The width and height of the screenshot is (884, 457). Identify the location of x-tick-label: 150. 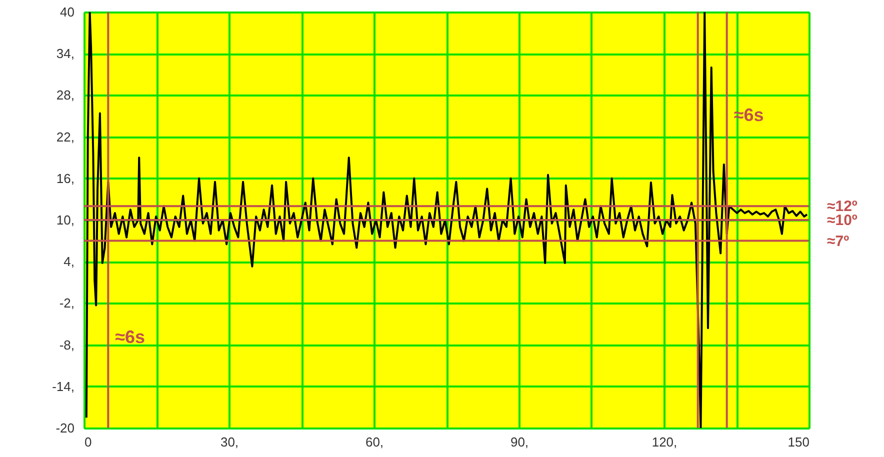
(799, 442).